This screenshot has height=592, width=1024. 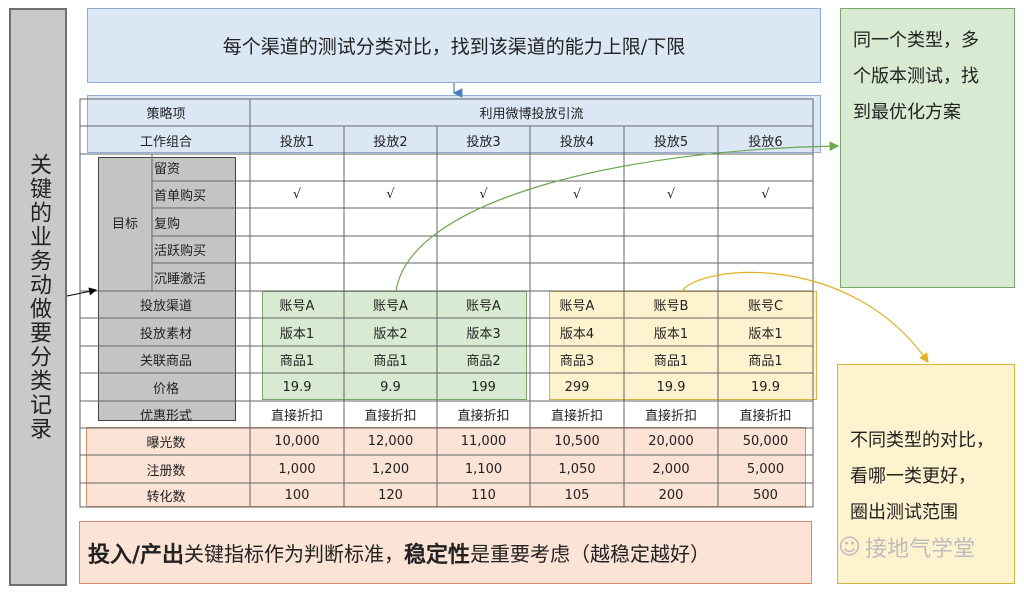 What do you see at coordinates (390, 334) in the screenshot?
I see `table-cell: 版本2` at bounding box center [390, 334].